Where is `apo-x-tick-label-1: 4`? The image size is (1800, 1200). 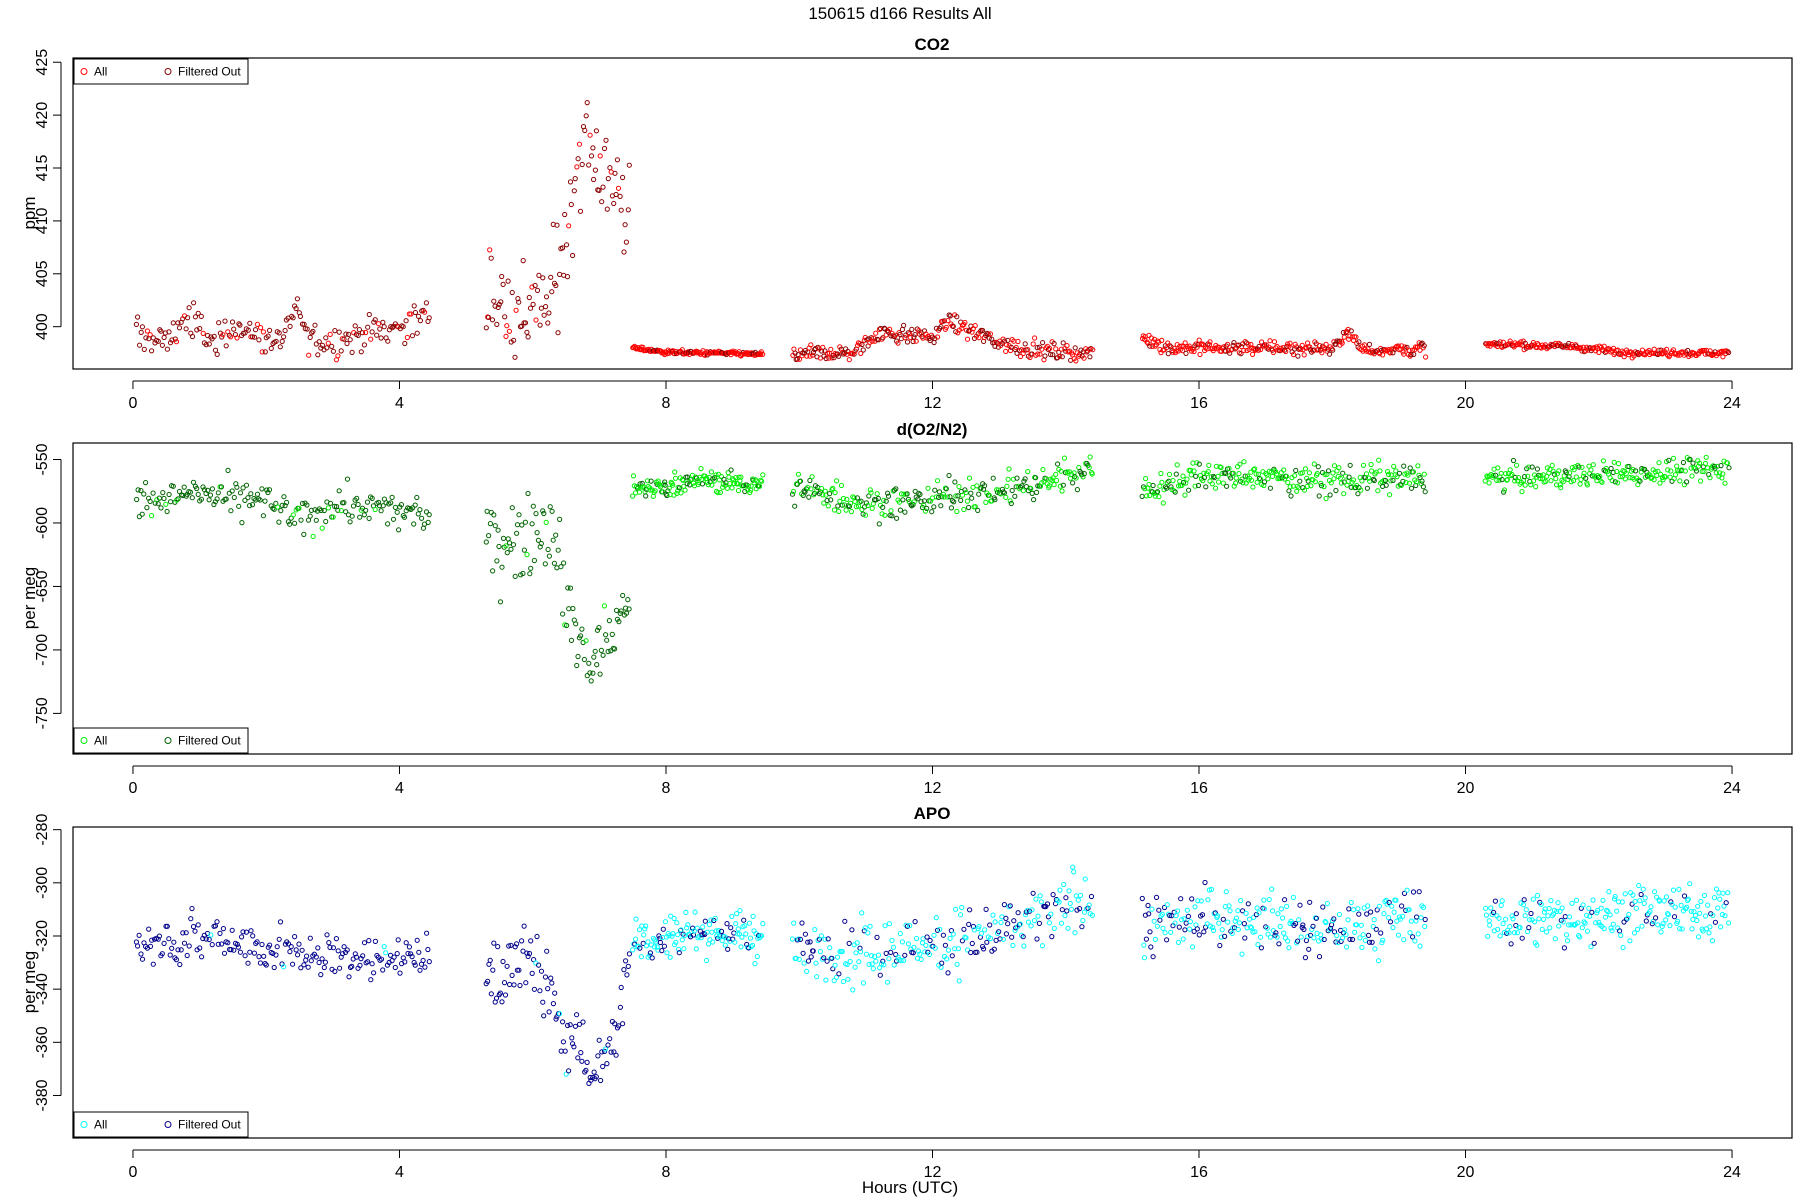
apo-x-tick-label-1: 4 is located at coordinates (399, 1172).